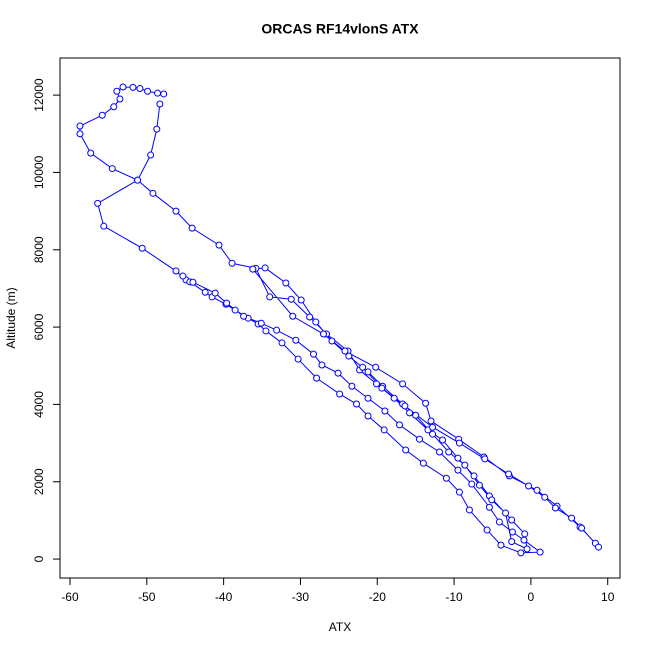  What do you see at coordinates (70, 597) in the screenshot?
I see `x-tick-label: -60` at bounding box center [70, 597].